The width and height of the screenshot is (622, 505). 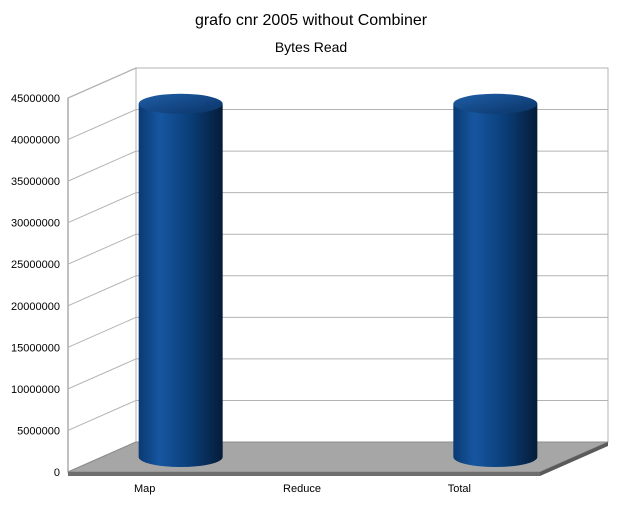 I want to click on x-axis-ticks: Map Reduce Total, so click(x=302, y=489).